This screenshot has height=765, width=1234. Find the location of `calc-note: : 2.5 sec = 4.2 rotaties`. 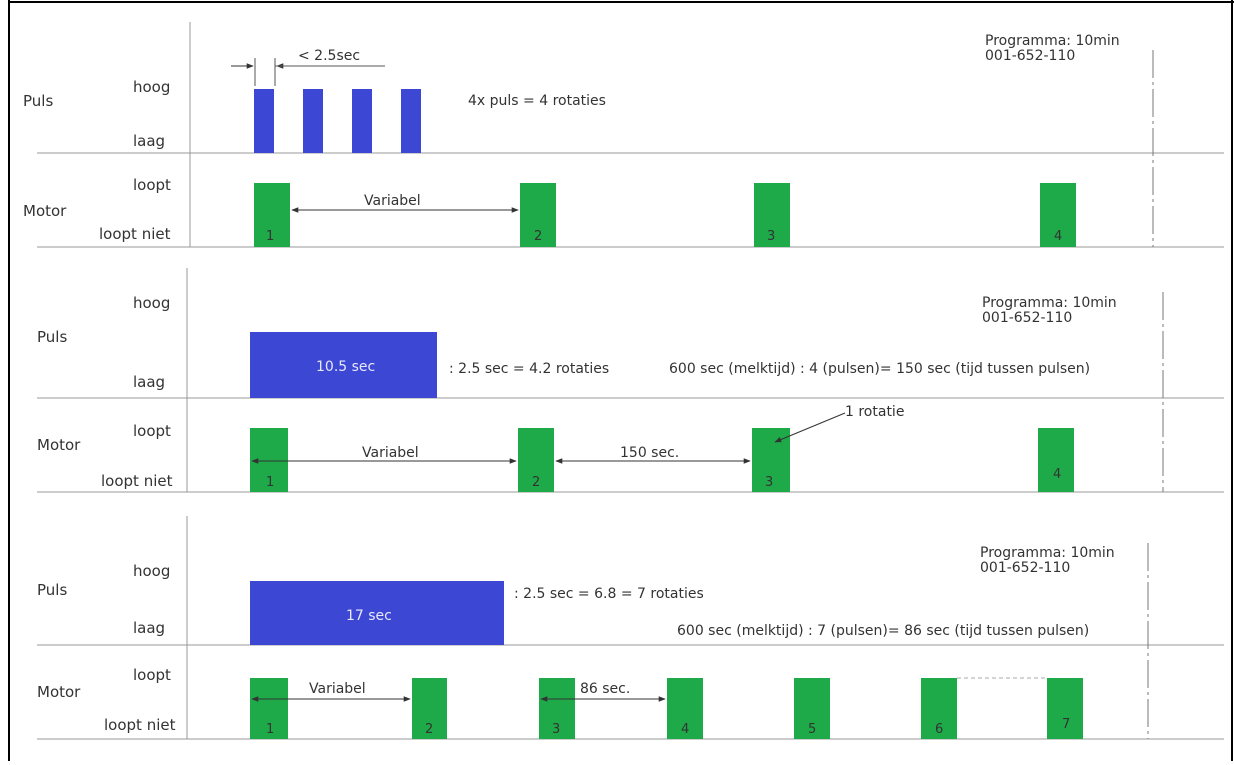

calc-note: : 2.5 sec = 4.2 rotaties is located at coordinates (529, 369).